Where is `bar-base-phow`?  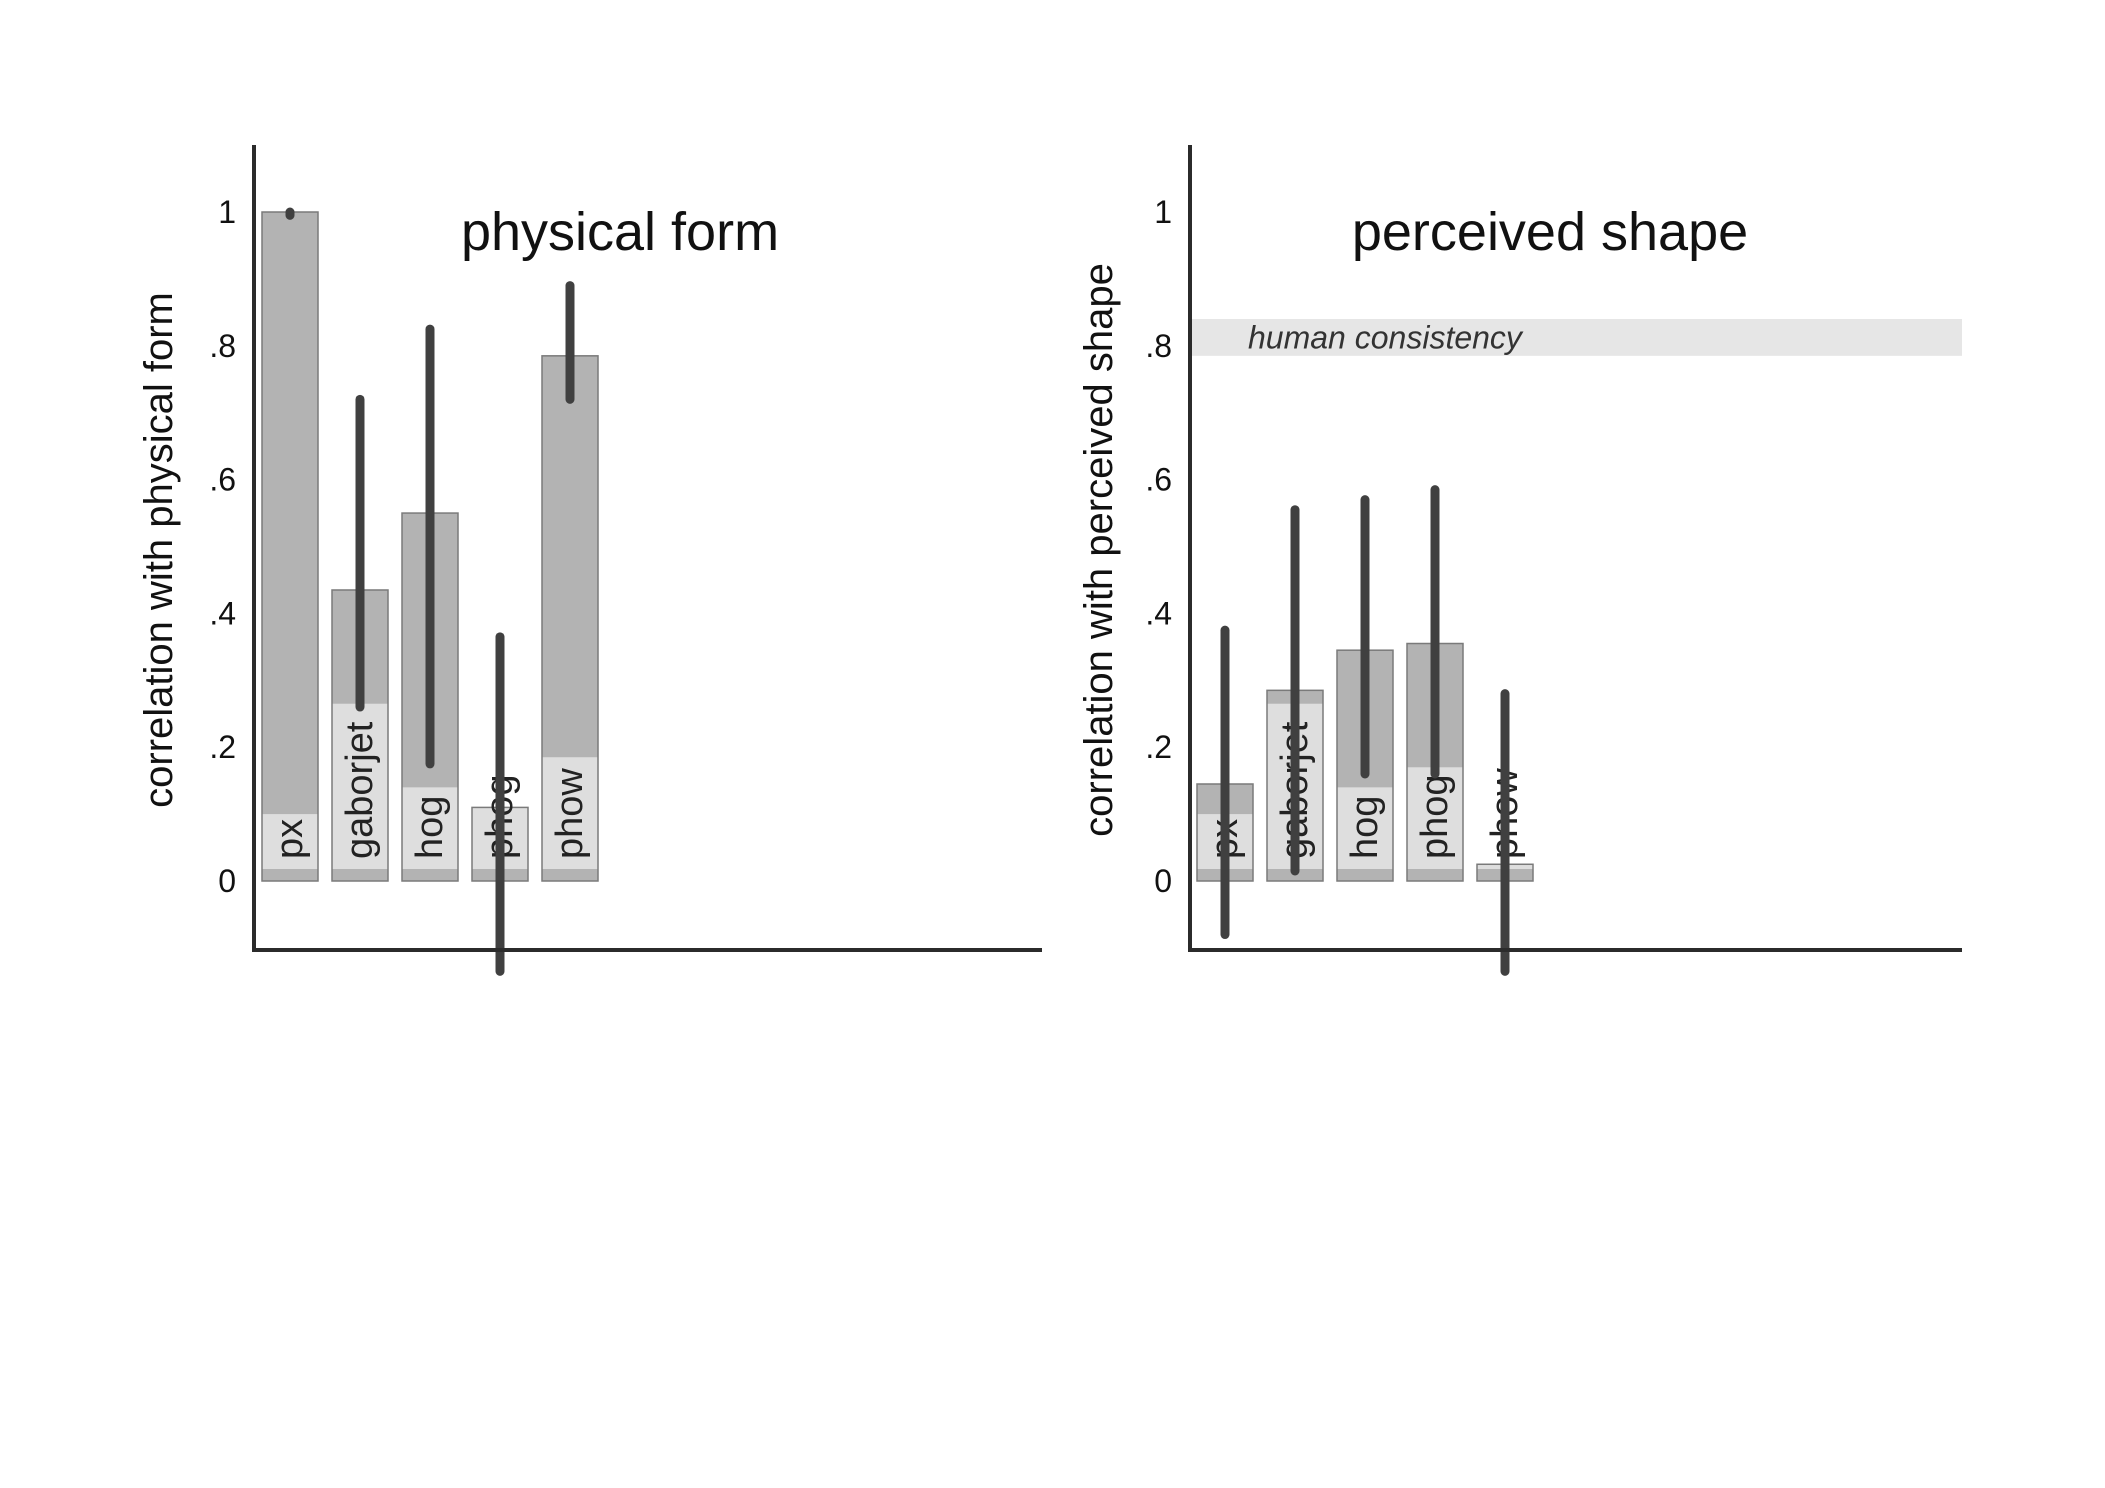
bar-base-phow is located at coordinates (570, 875).